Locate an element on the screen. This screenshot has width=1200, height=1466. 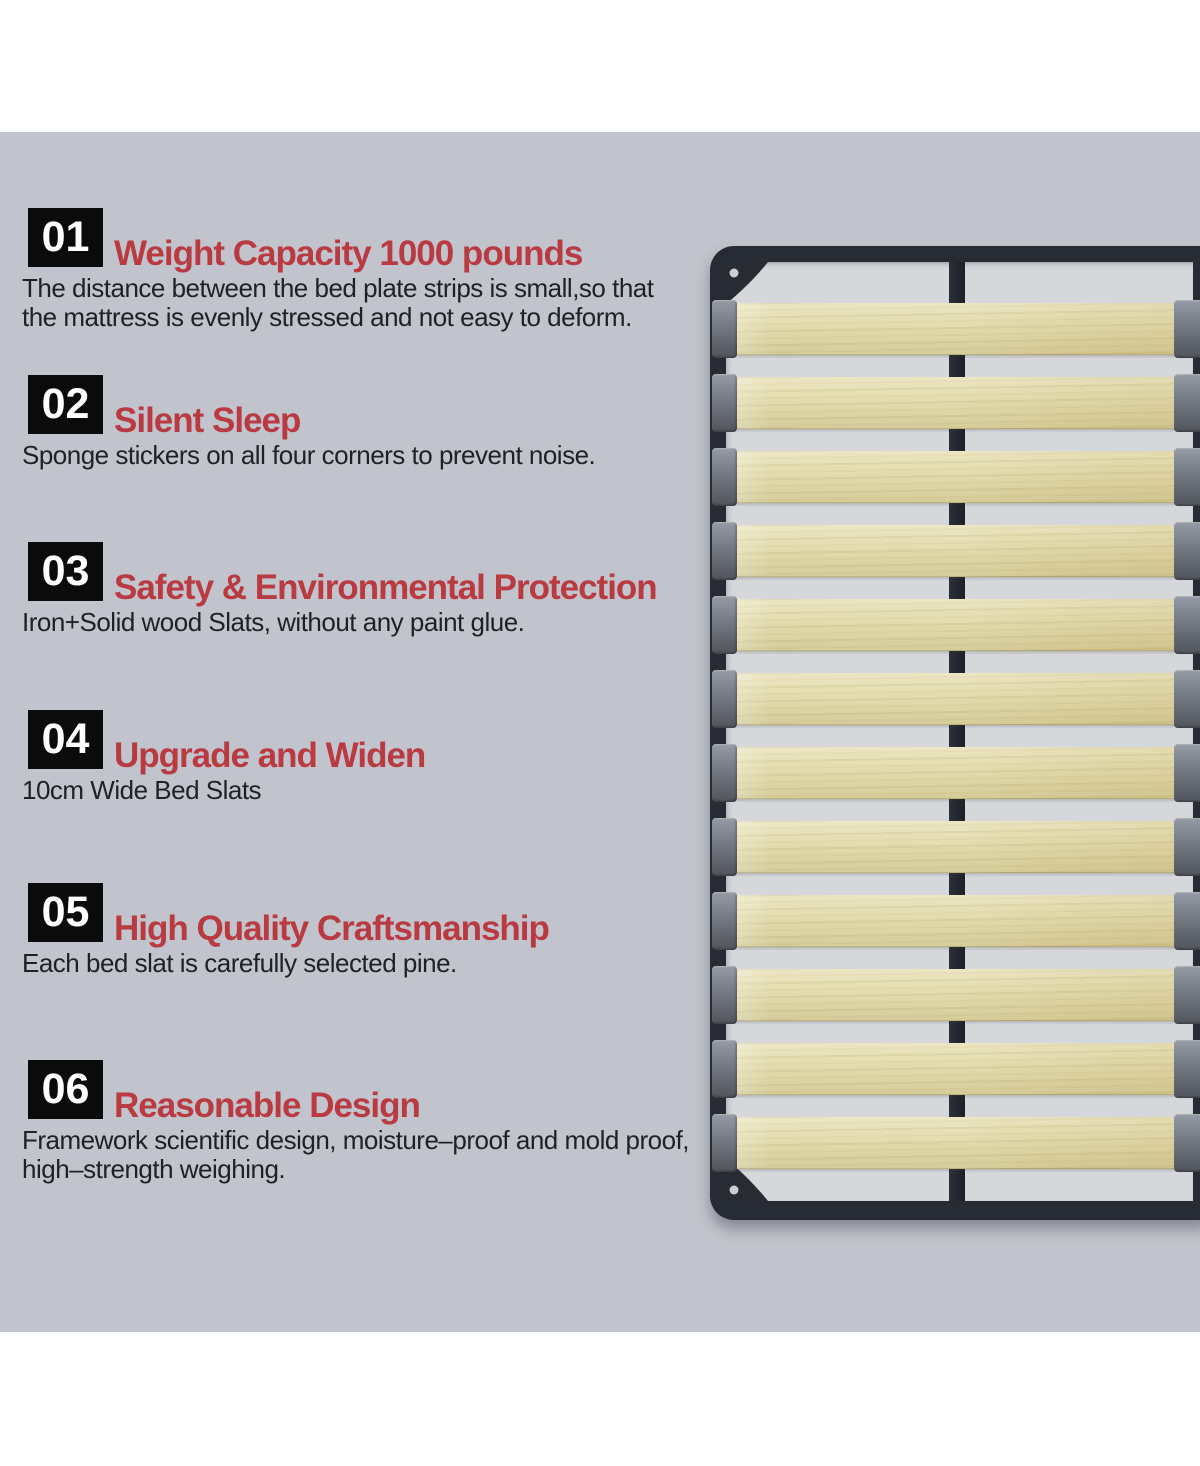
feature-number-badge: 06 is located at coordinates (65, 1089).